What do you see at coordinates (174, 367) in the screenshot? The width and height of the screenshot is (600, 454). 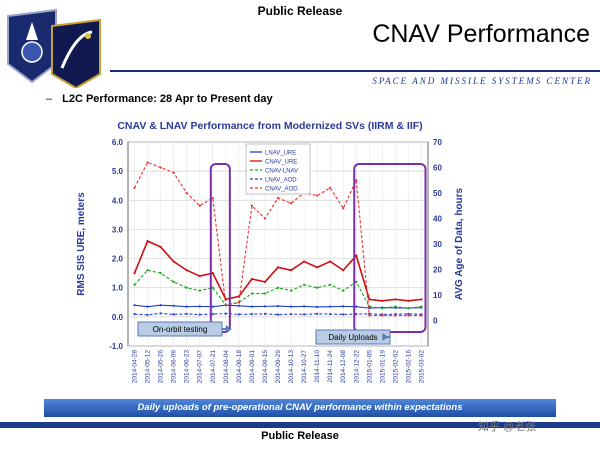 I see `x-tick-label: 2014-06-09` at bounding box center [174, 367].